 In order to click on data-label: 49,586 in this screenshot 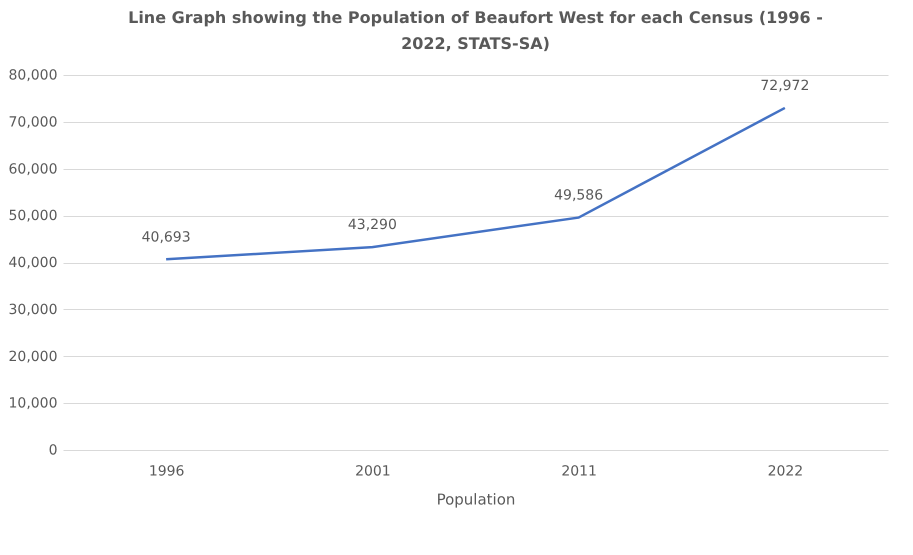, I will do `click(579, 196)`.